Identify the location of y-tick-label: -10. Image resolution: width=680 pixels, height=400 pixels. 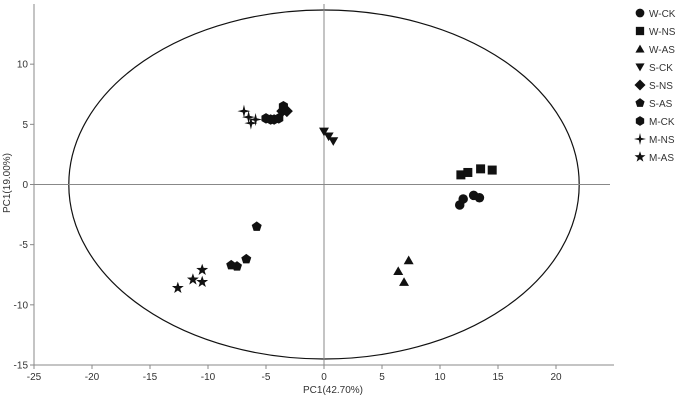
(21, 305).